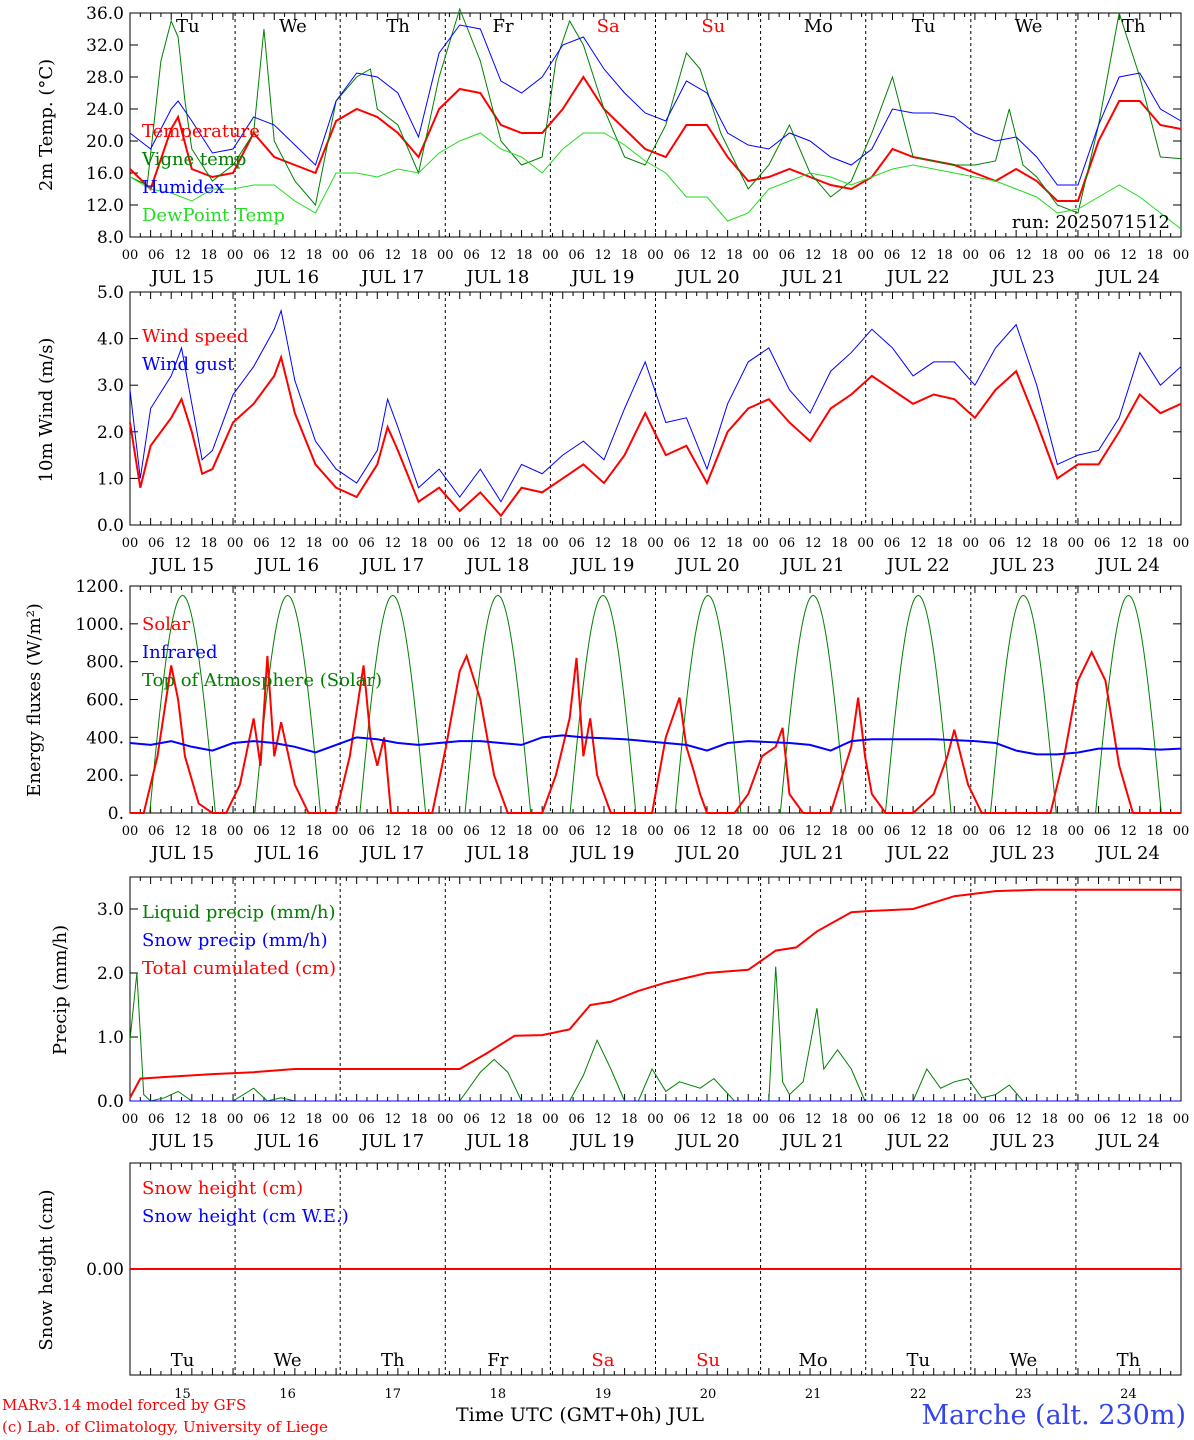 The image size is (1194, 1440). I want to click on legend-solar: Solar, so click(166, 624).